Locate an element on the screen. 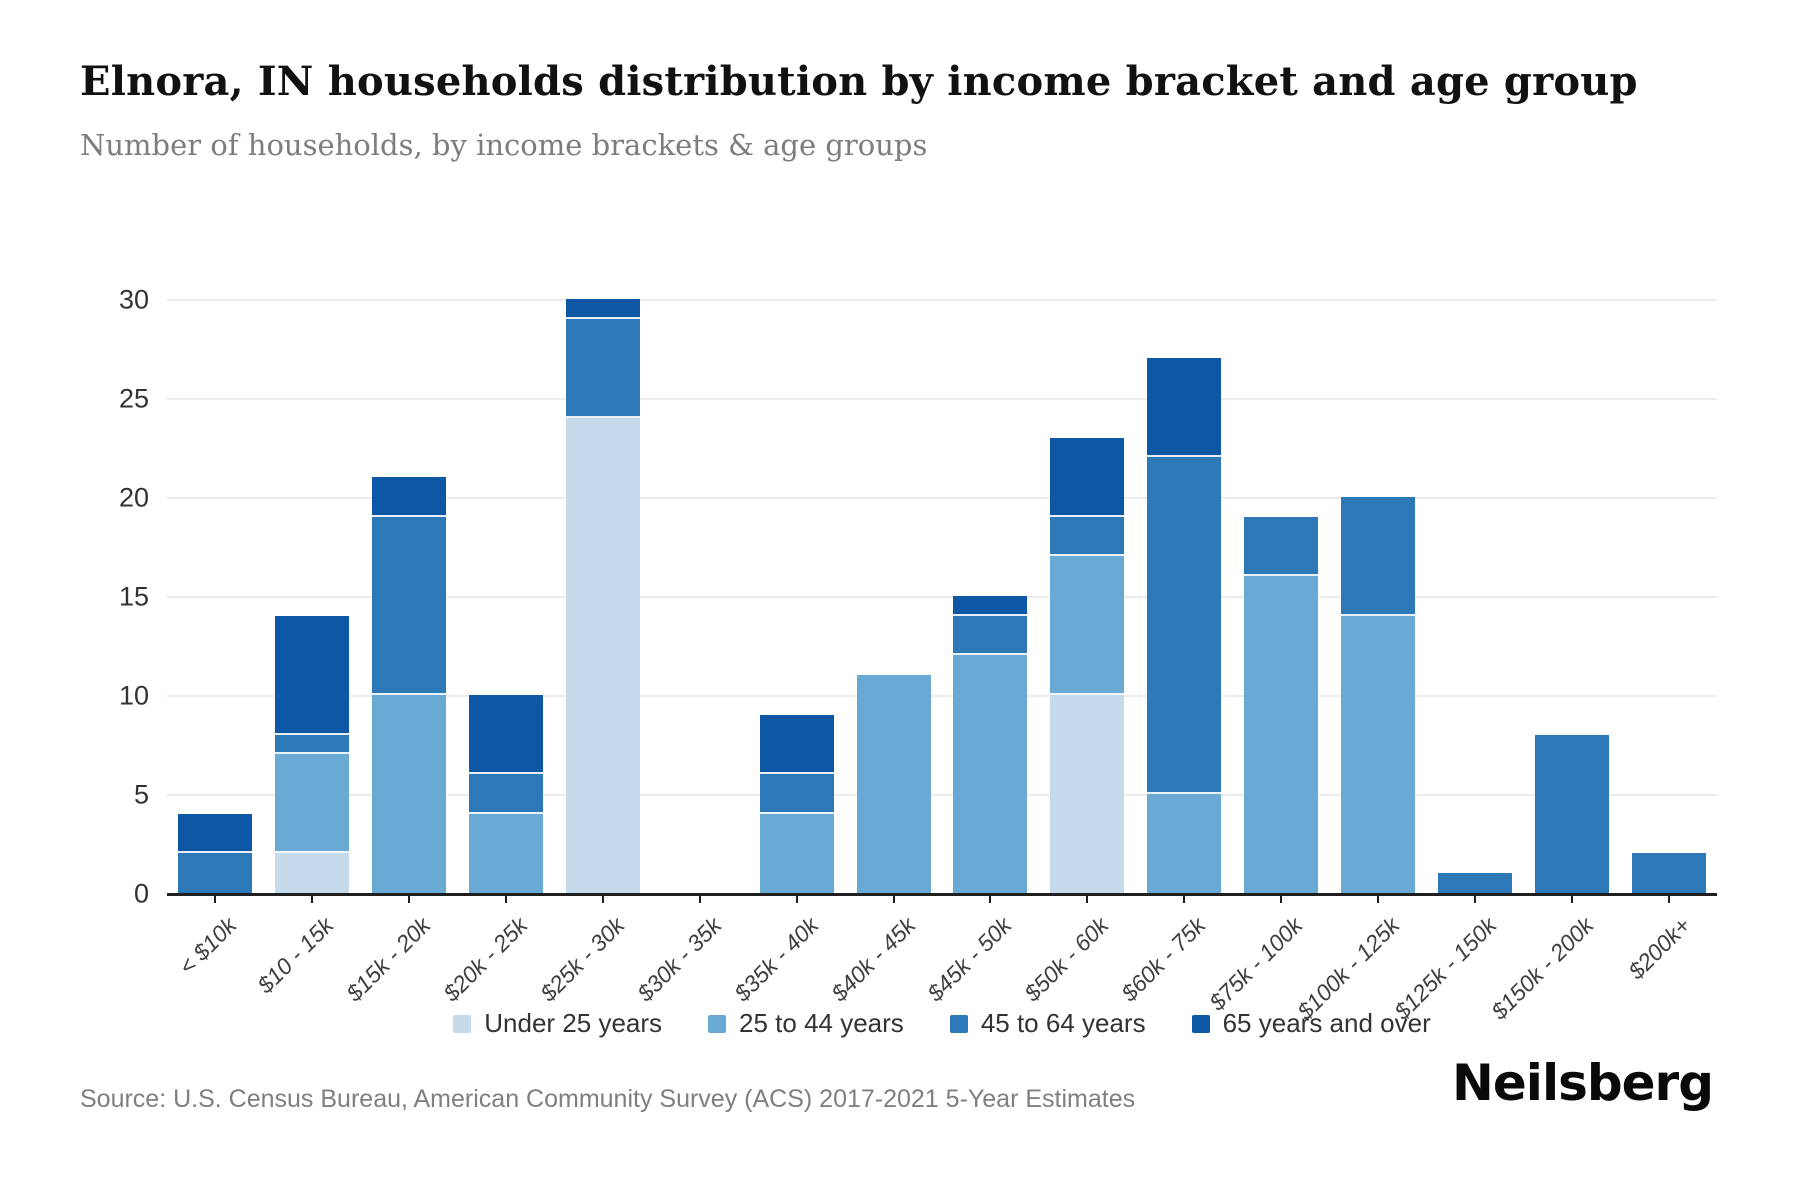 The image size is (1800, 1200). legend-item-1: 25 to 44 years is located at coordinates (806, 1023).